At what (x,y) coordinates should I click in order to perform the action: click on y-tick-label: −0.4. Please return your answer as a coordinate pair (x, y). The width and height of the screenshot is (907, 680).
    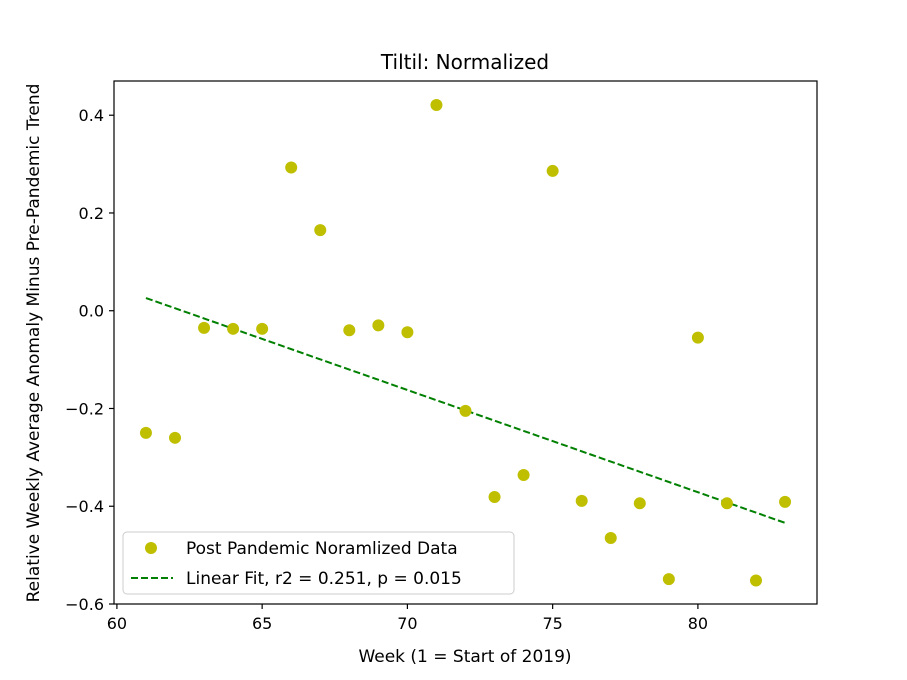
    Looking at the image, I should click on (84, 506).